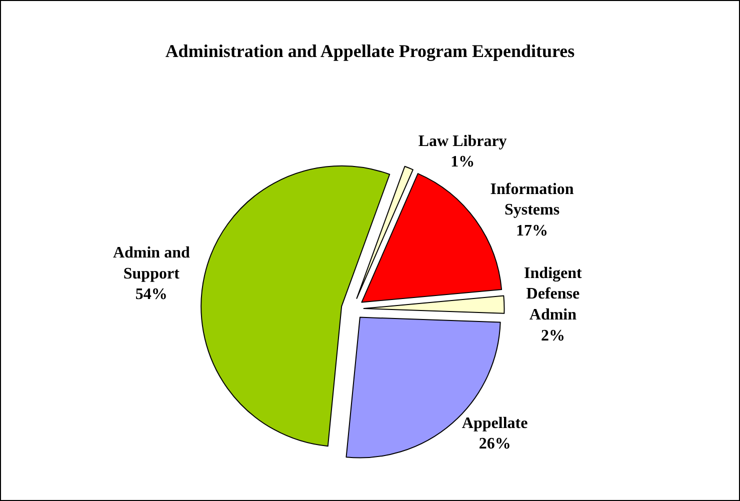 The width and height of the screenshot is (740, 501). I want to click on data-label: 1%, so click(462, 162).